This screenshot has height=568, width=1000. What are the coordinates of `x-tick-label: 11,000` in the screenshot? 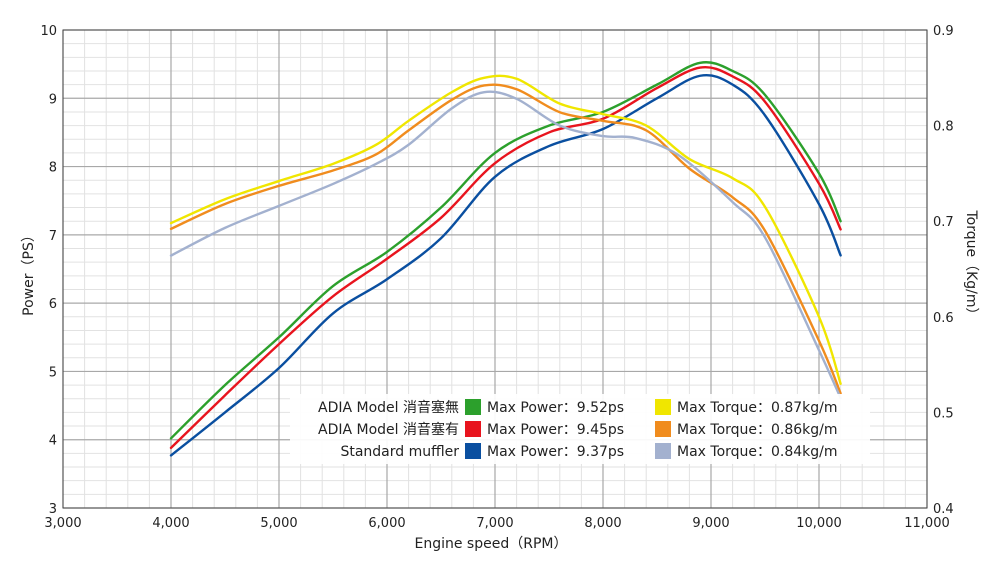 It's located at (927, 523).